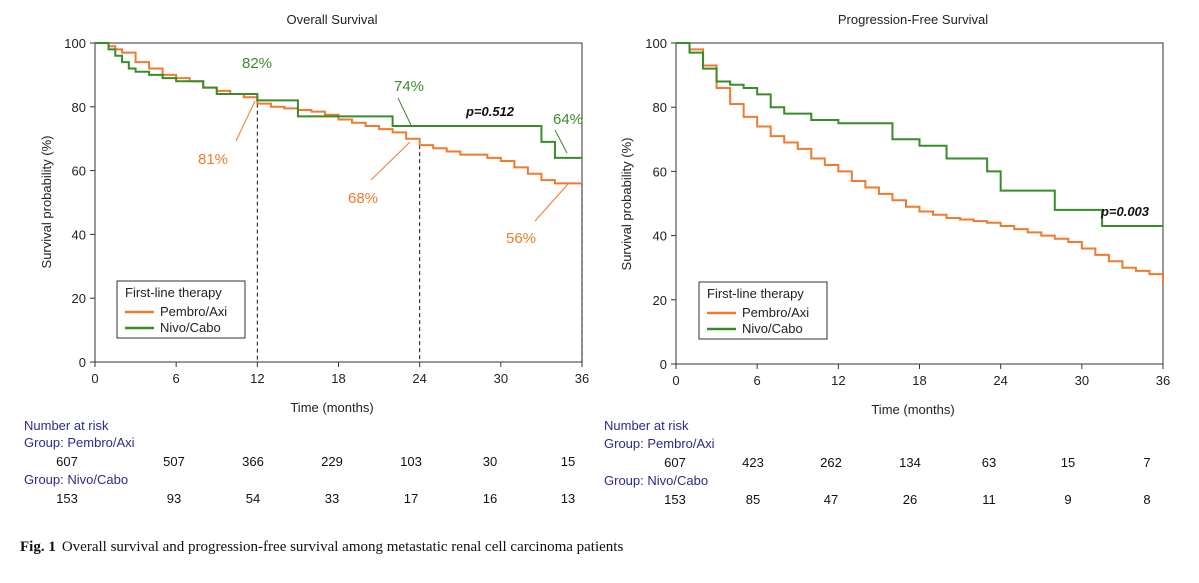 The image size is (1199, 583). Describe the element at coordinates (213, 159) in the screenshot. I see `callout-pembro-12: 81%` at that location.